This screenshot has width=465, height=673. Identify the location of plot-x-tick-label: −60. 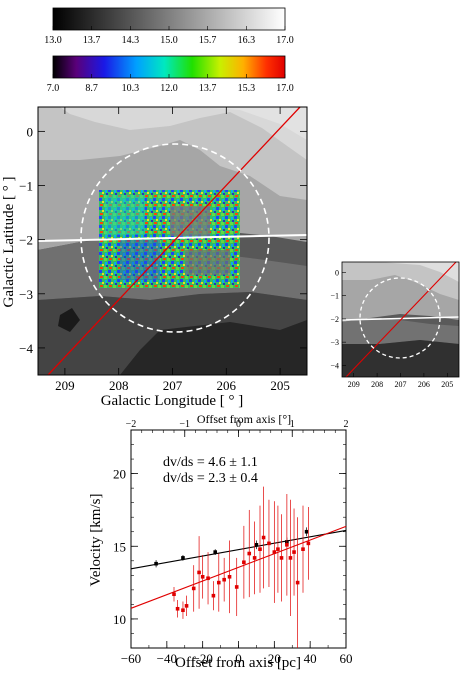
(131, 658).